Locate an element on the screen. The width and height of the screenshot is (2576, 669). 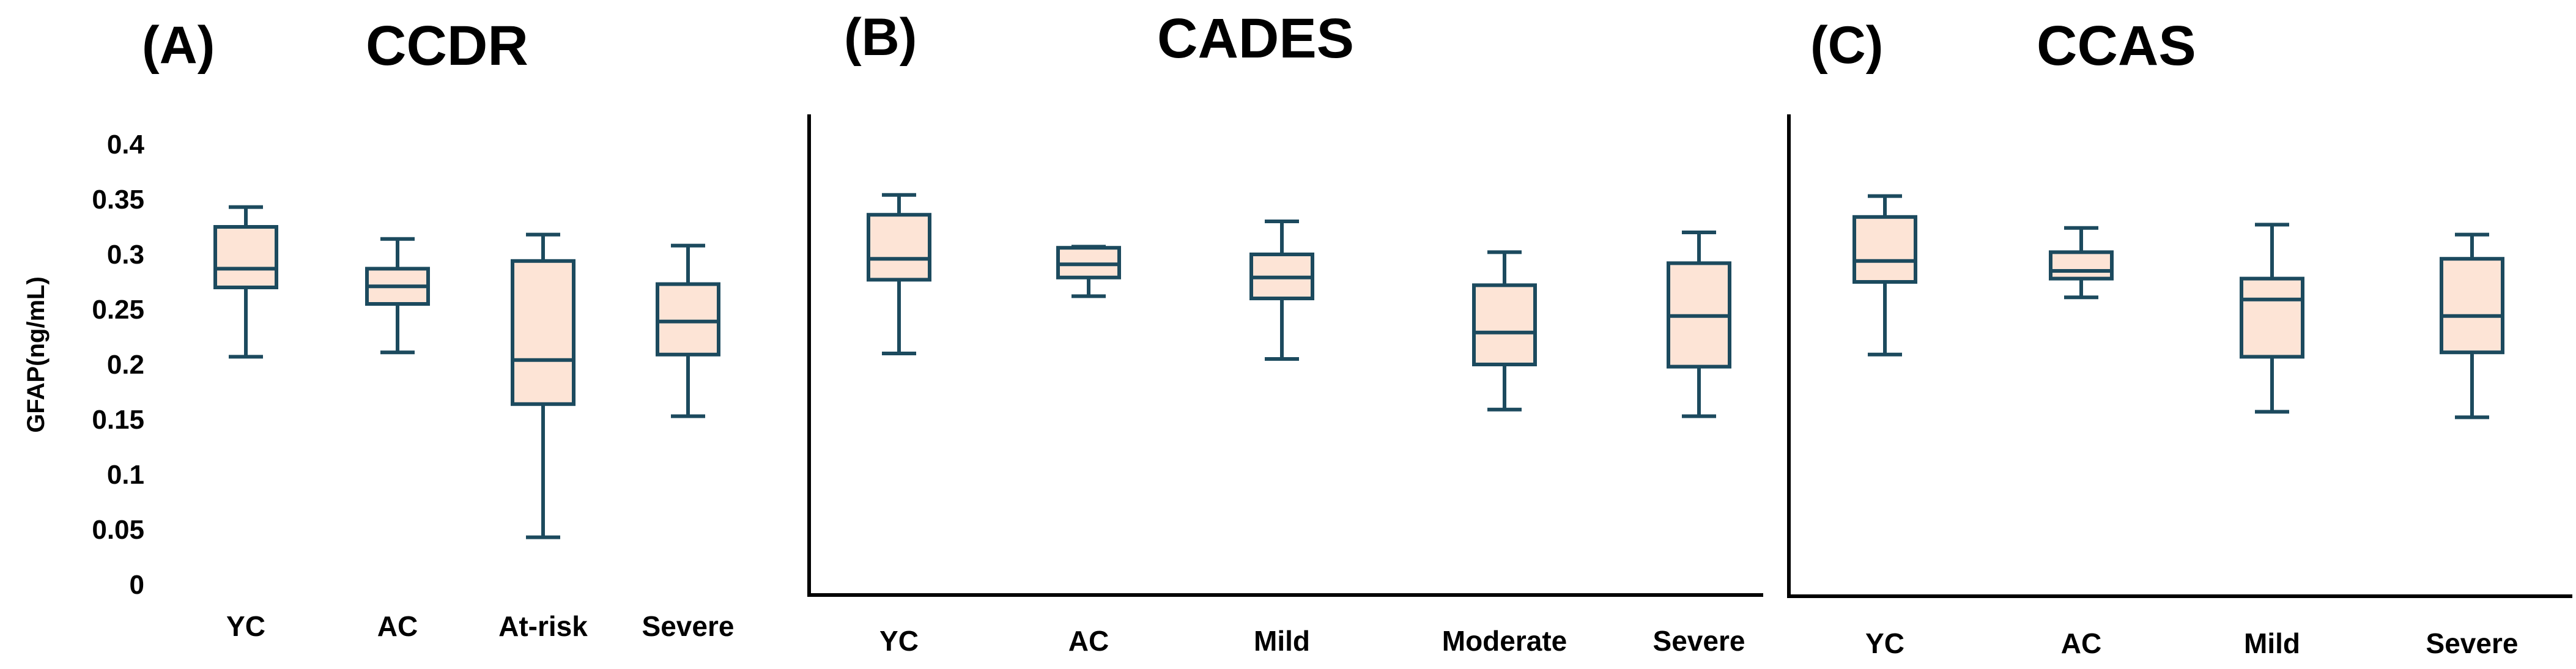
category-label: At-risk is located at coordinates (543, 626).